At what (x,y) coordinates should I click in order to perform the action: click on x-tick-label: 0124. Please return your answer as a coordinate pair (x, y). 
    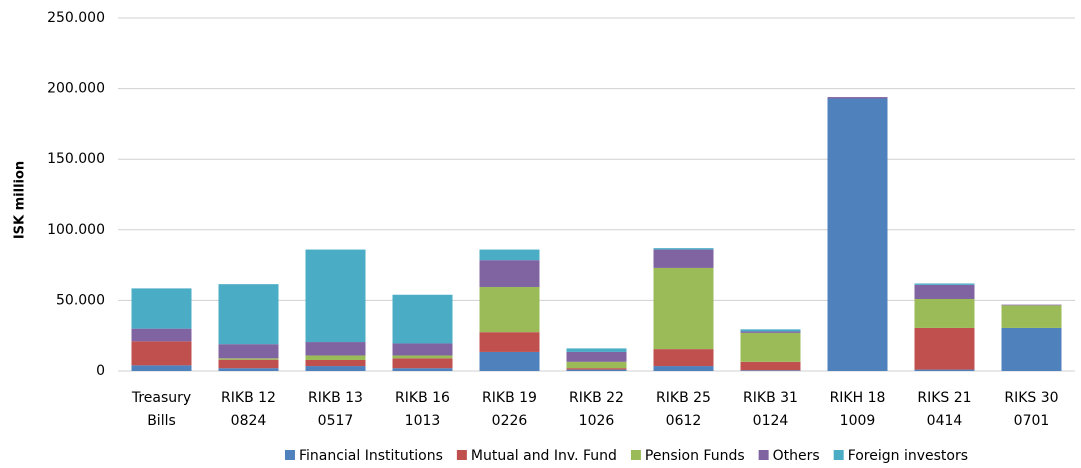
    Looking at the image, I should click on (771, 421).